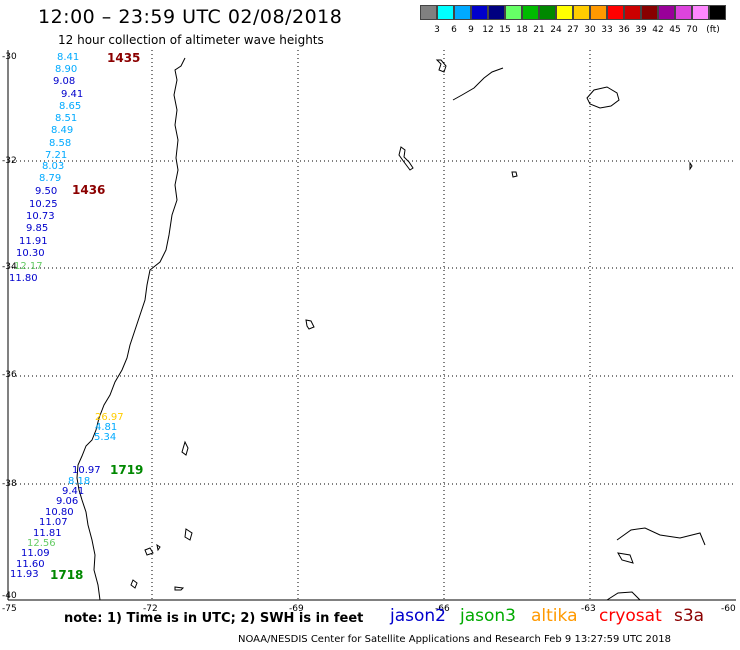 This screenshot has width=740, height=650. I want to click on lat-label: -40, so click(9, 596).